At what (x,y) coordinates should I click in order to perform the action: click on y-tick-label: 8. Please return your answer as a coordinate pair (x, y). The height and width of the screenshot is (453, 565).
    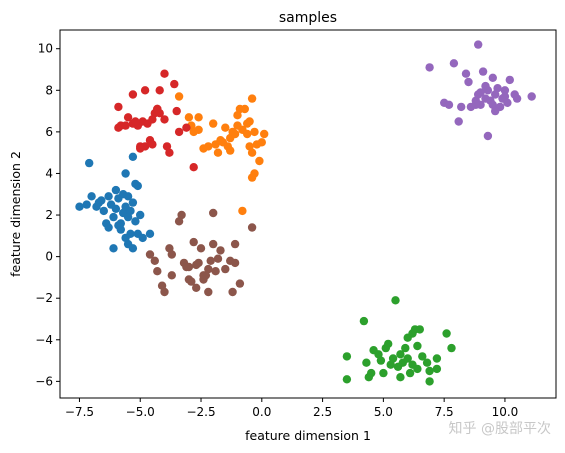
    Looking at the image, I should click on (49, 90).